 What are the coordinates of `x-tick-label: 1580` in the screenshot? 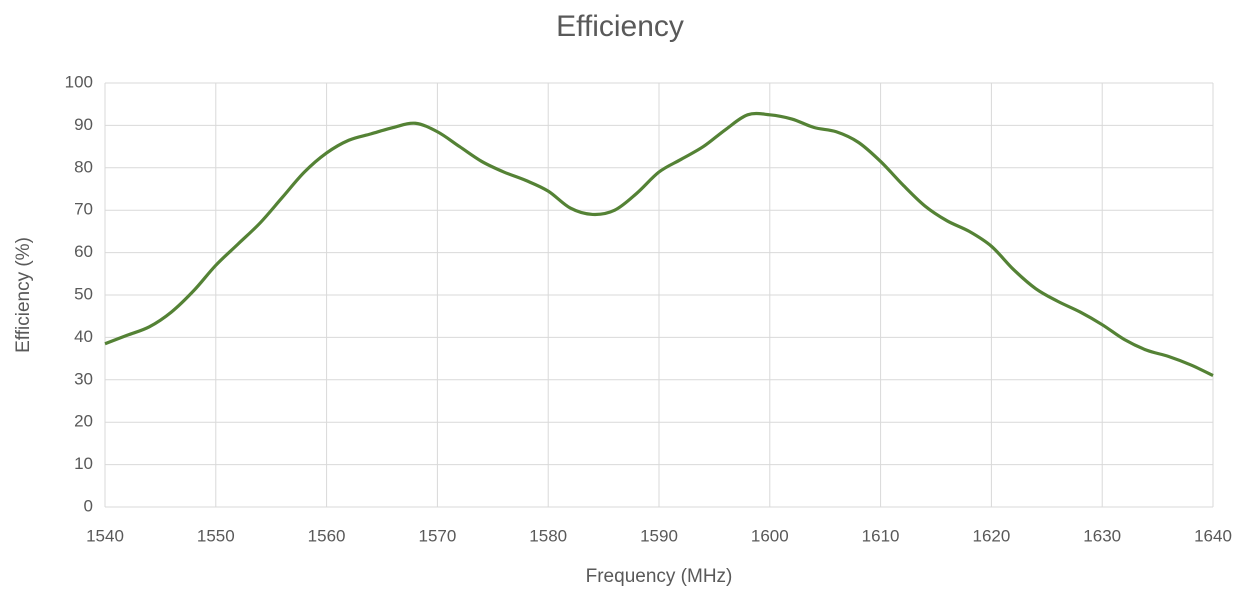 It's located at (548, 535).